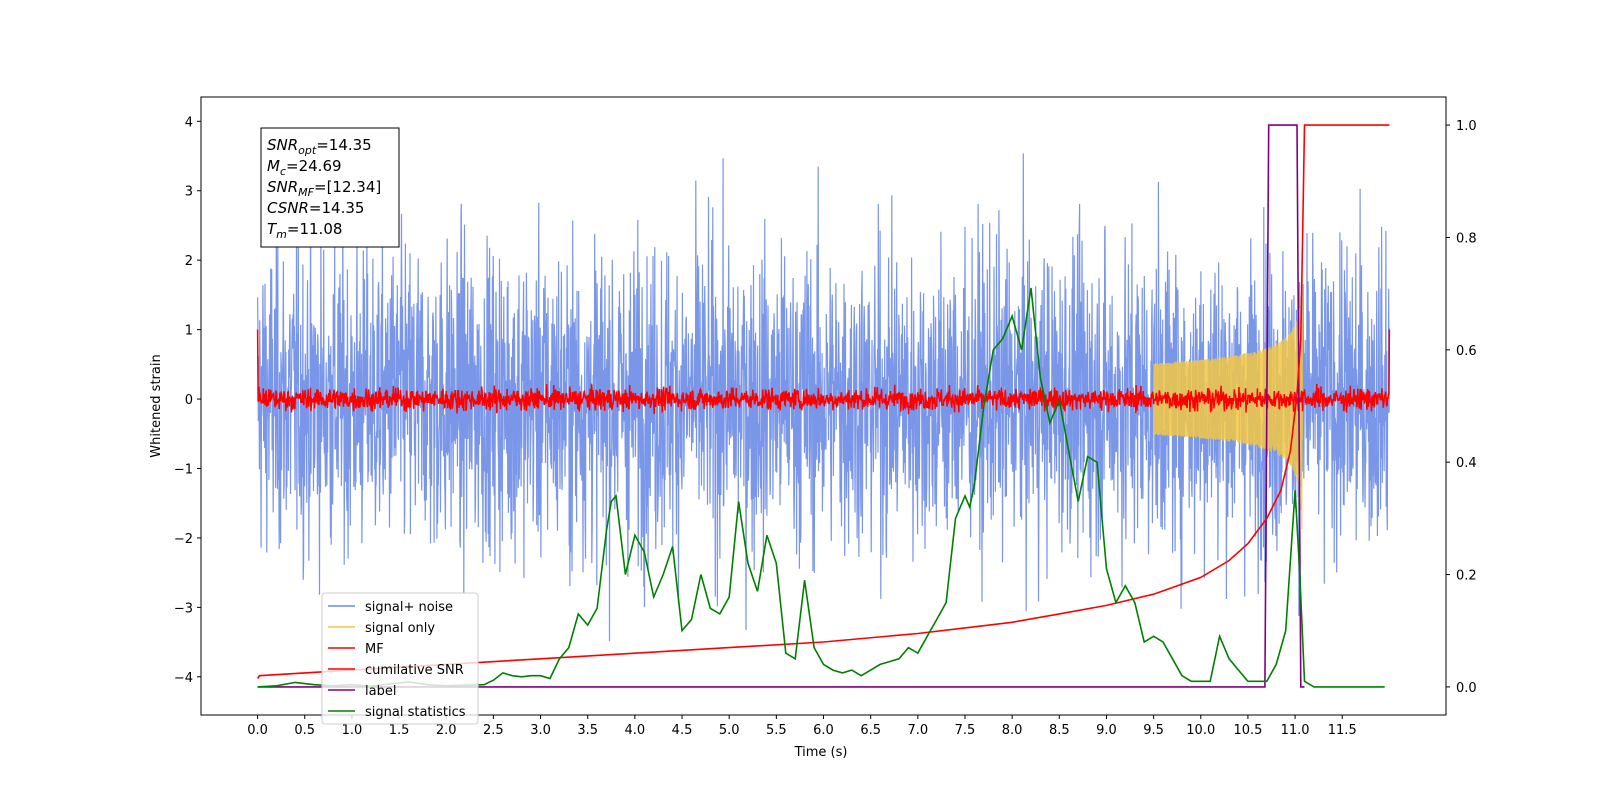 This screenshot has width=1600, height=800. Describe the element at coordinates (1466, 238) in the screenshot. I see `y2-tick-label: 0.8` at that location.